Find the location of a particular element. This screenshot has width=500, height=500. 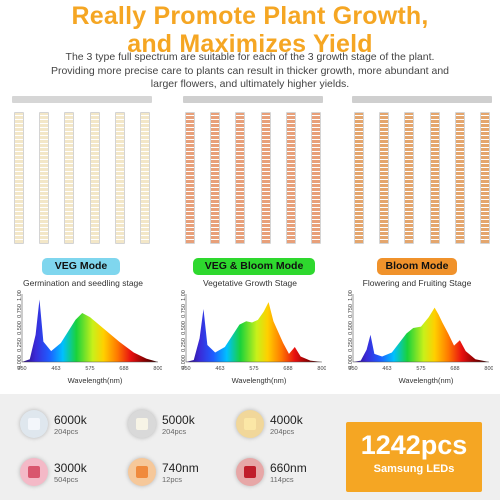

spectrum-veg: 350 463 575 688 800 0.000 0.250 0.500 0.750 1.000 is located at coordinates (87, 338).